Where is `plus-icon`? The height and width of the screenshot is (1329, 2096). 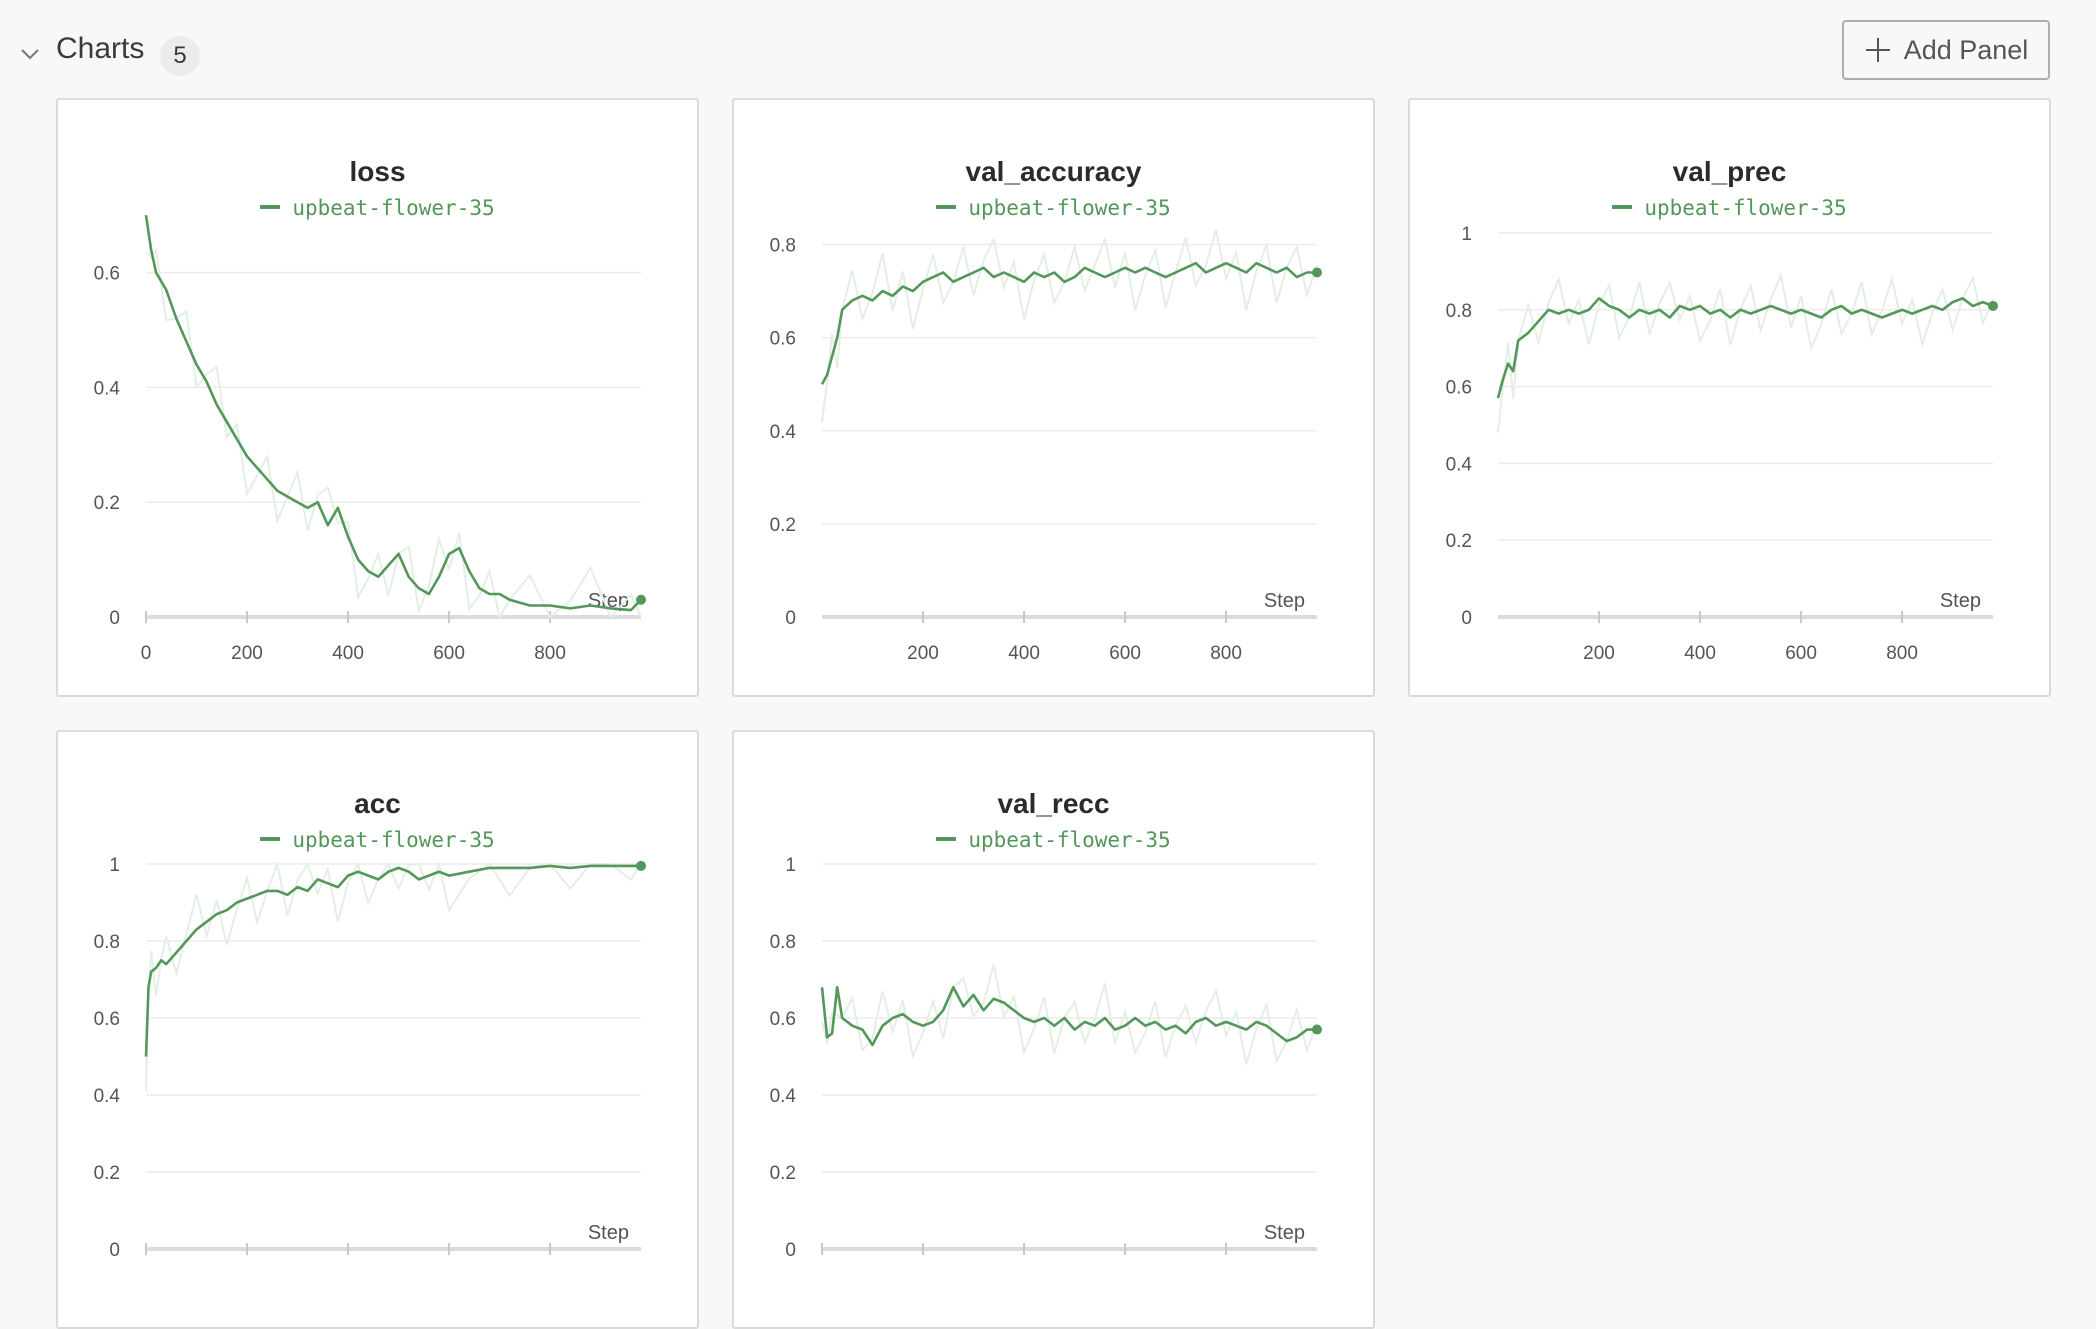
plus-icon is located at coordinates (1877, 50).